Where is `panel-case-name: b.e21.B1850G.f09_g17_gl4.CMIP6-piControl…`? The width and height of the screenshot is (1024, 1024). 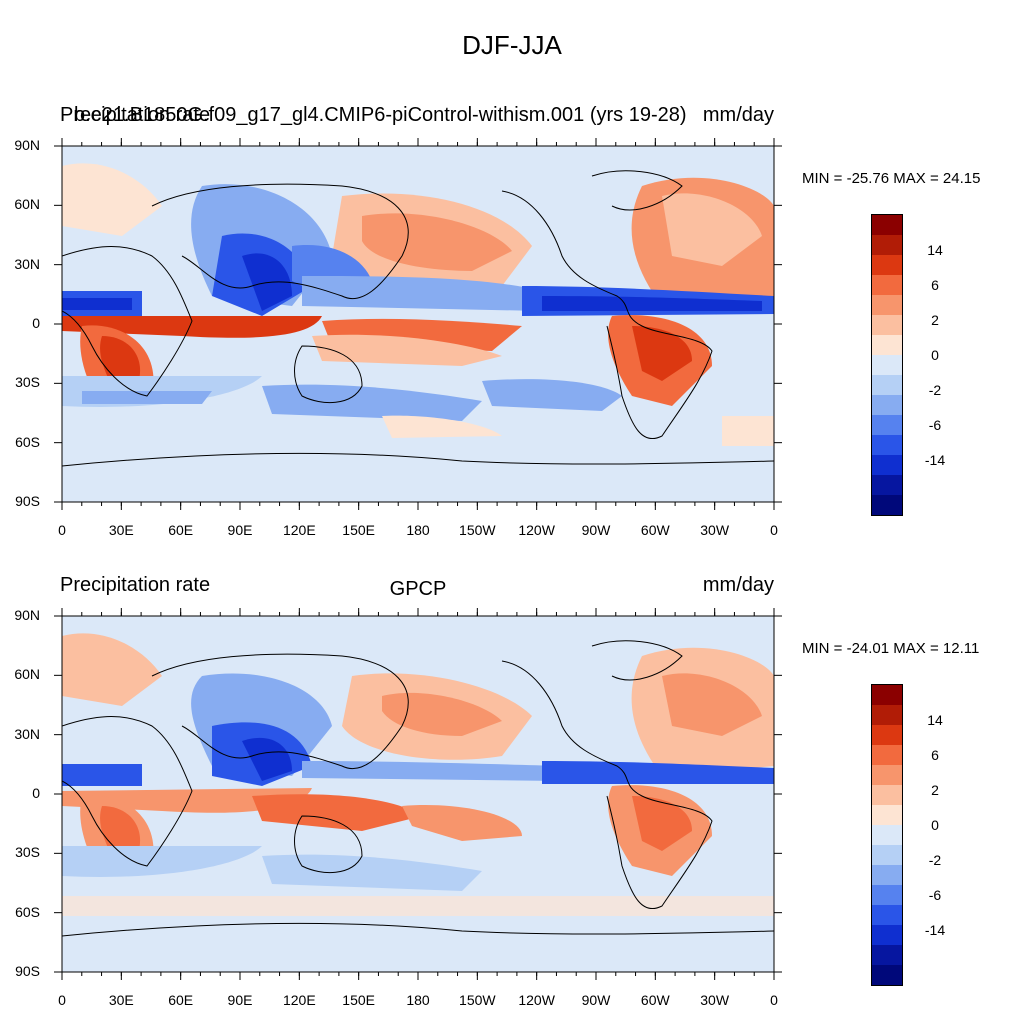 panel-case-name: b.e21.B1850G.f09_g17_gl4.CMIP6-piControl… is located at coordinates (380, 115).